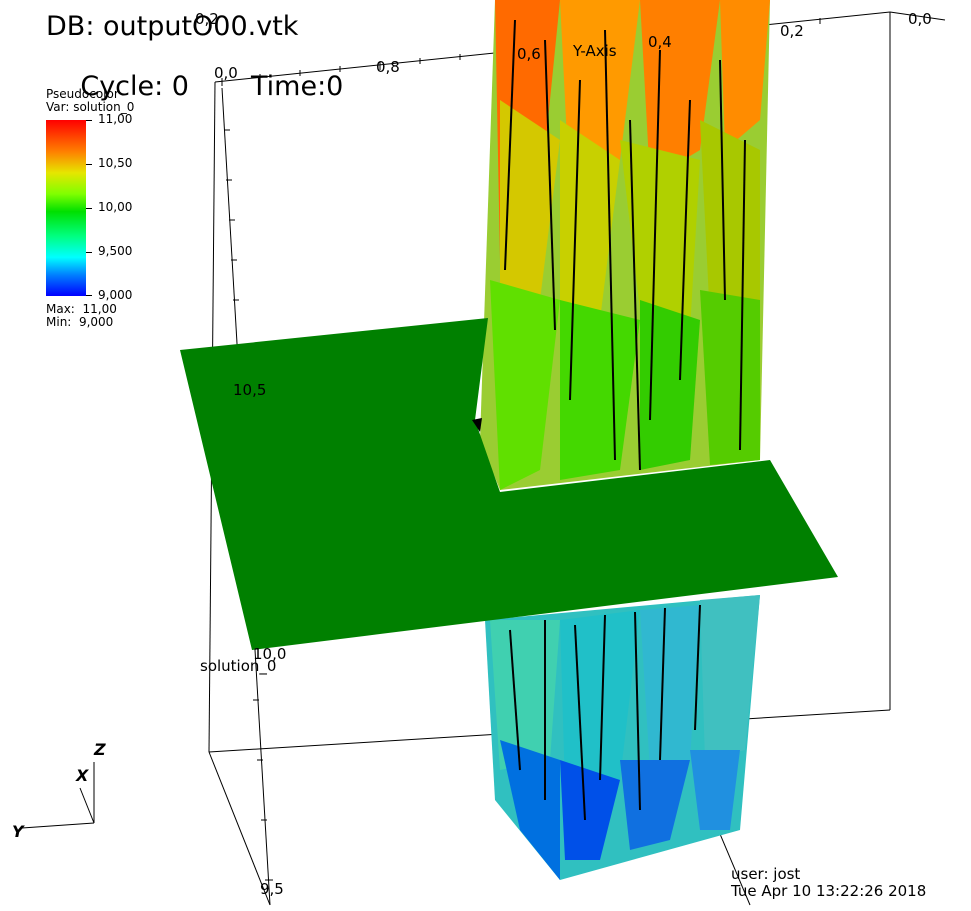  What do you see at coordinates (82, 775) in the screenshot?
I see `triad-x-label: X` at bounding box center [82, 775].